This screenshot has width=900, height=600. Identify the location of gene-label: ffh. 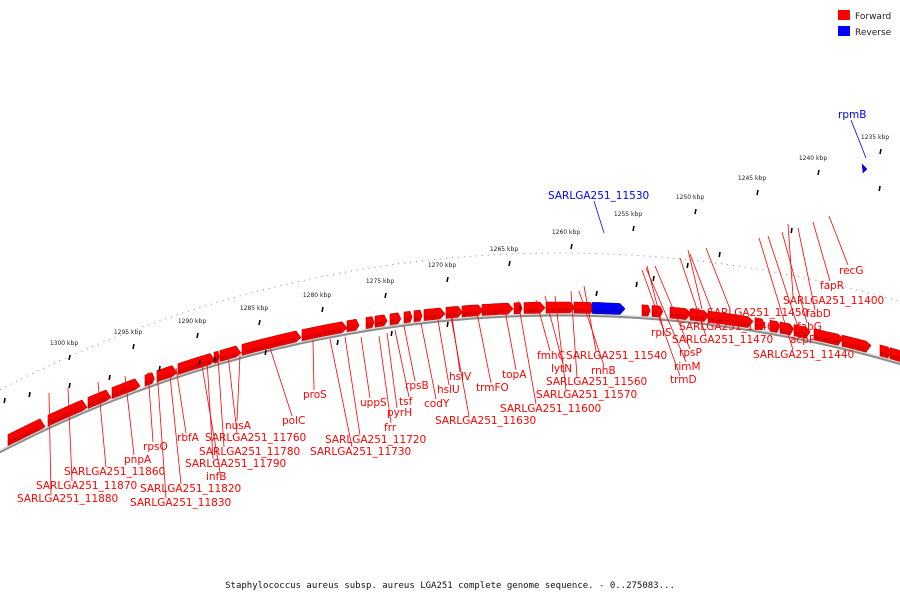
(697, 313).